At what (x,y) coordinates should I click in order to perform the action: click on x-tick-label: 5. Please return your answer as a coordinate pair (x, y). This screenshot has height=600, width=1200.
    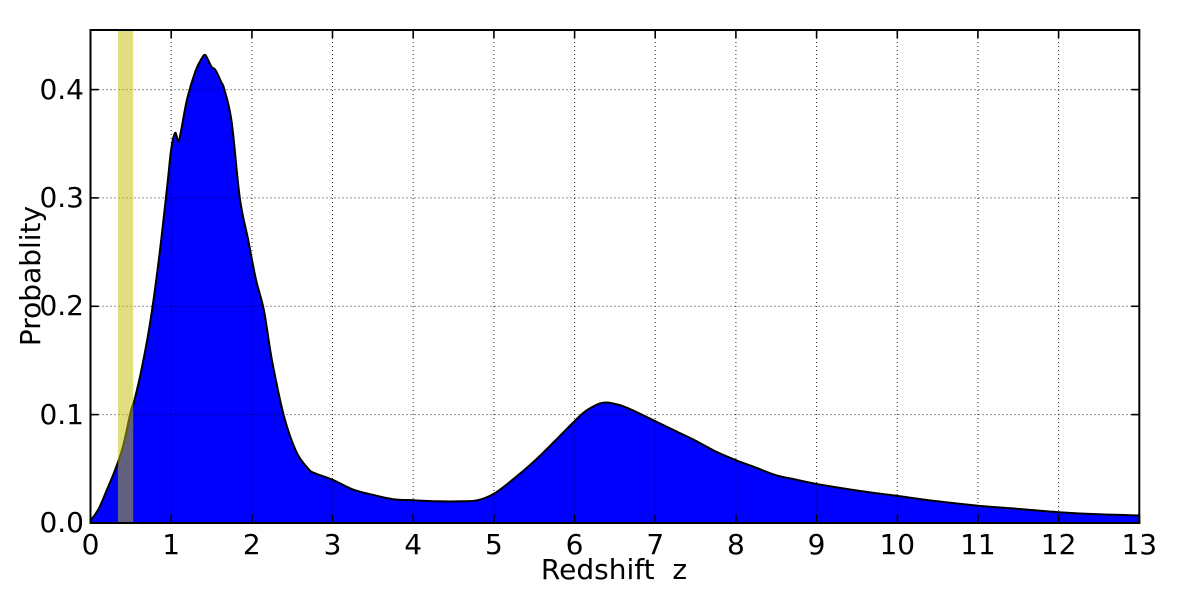
    Looking at the image, I should click on (493, 544).